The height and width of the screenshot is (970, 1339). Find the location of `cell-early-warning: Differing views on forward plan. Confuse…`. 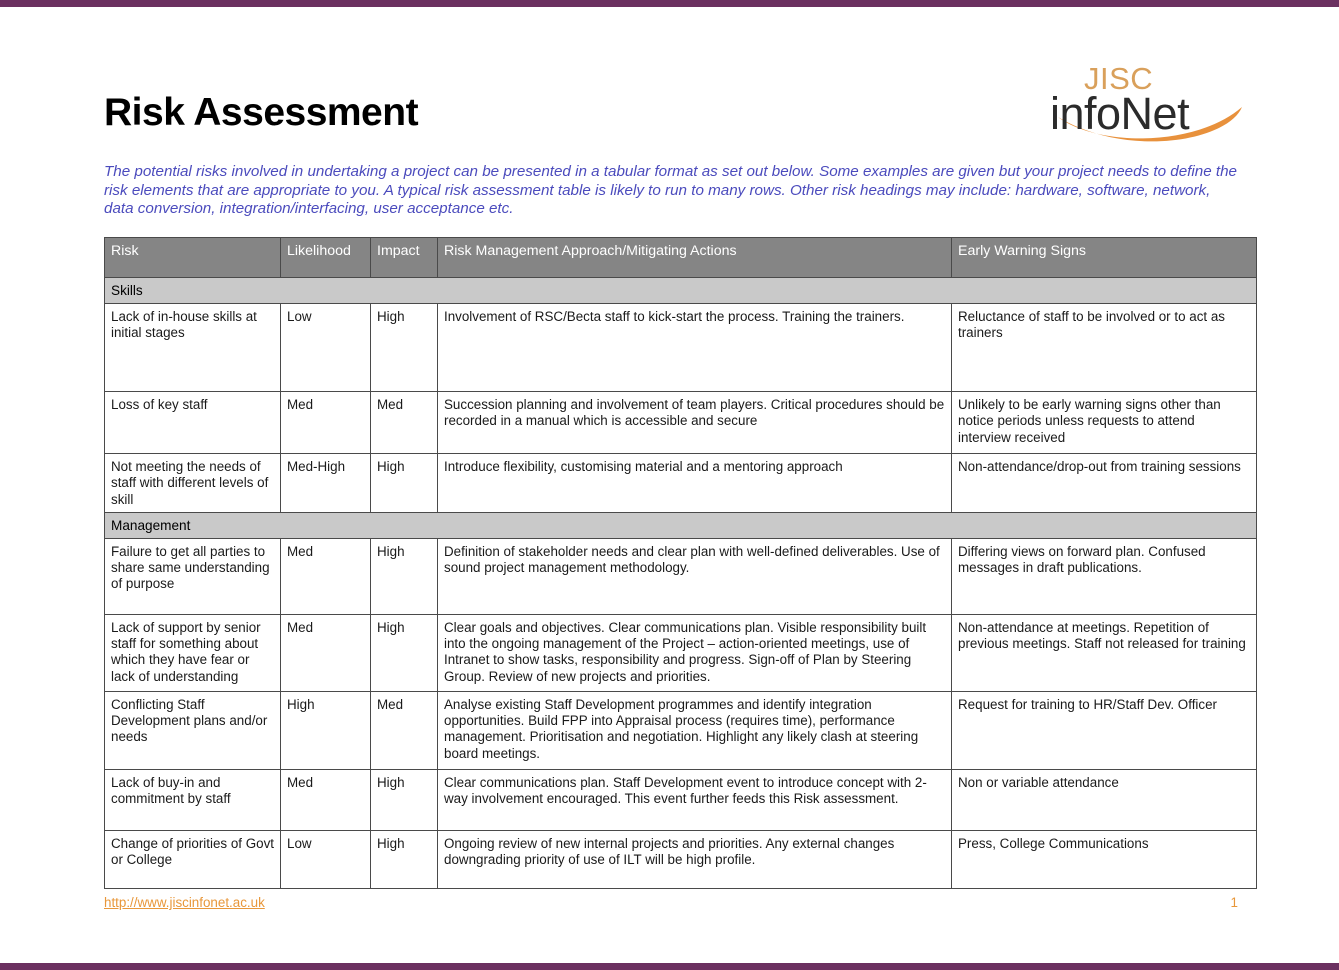

cell-early-warning: Differing views on forward plan. Confuse… is located at coordinates (1104, 577).